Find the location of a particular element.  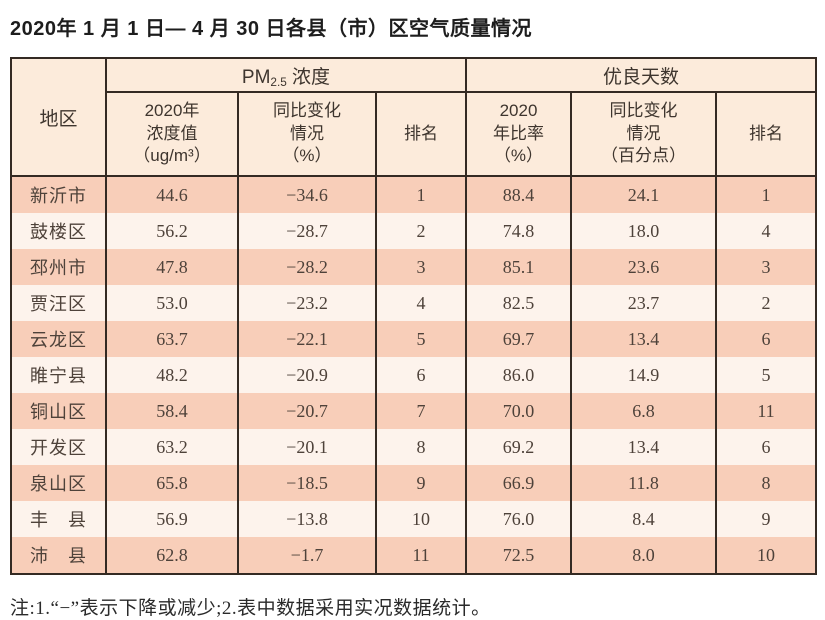

table-row: 泉山区 65.8 −18.5 9 66.9 11.8 8 is located at coordinates (414, 483).